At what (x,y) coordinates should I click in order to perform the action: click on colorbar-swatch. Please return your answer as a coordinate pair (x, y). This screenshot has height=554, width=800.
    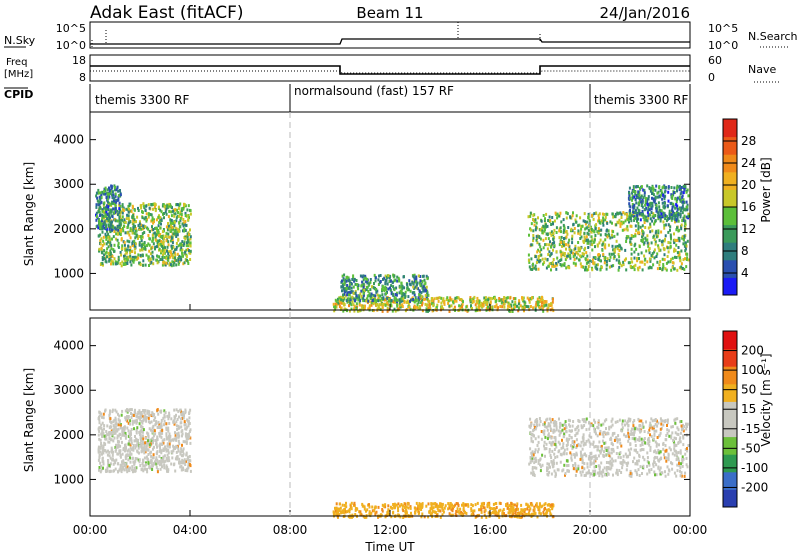
    Looking at the image, I should click on (730, 128).